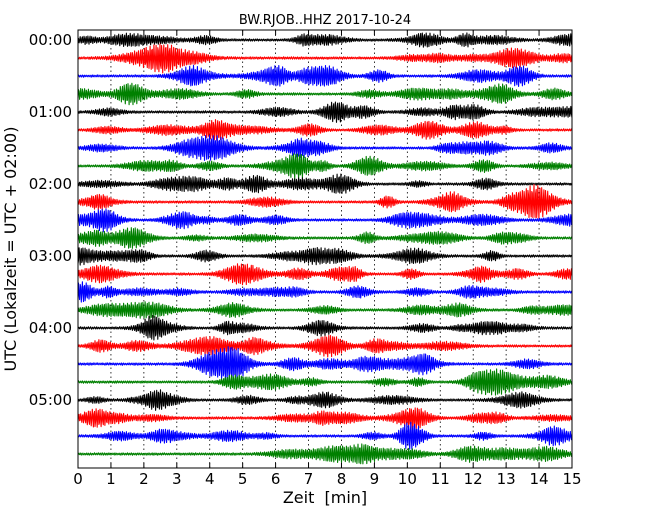 The image size is (650, 520). I want to click on x-tick-label: 8, so click(342, 479).